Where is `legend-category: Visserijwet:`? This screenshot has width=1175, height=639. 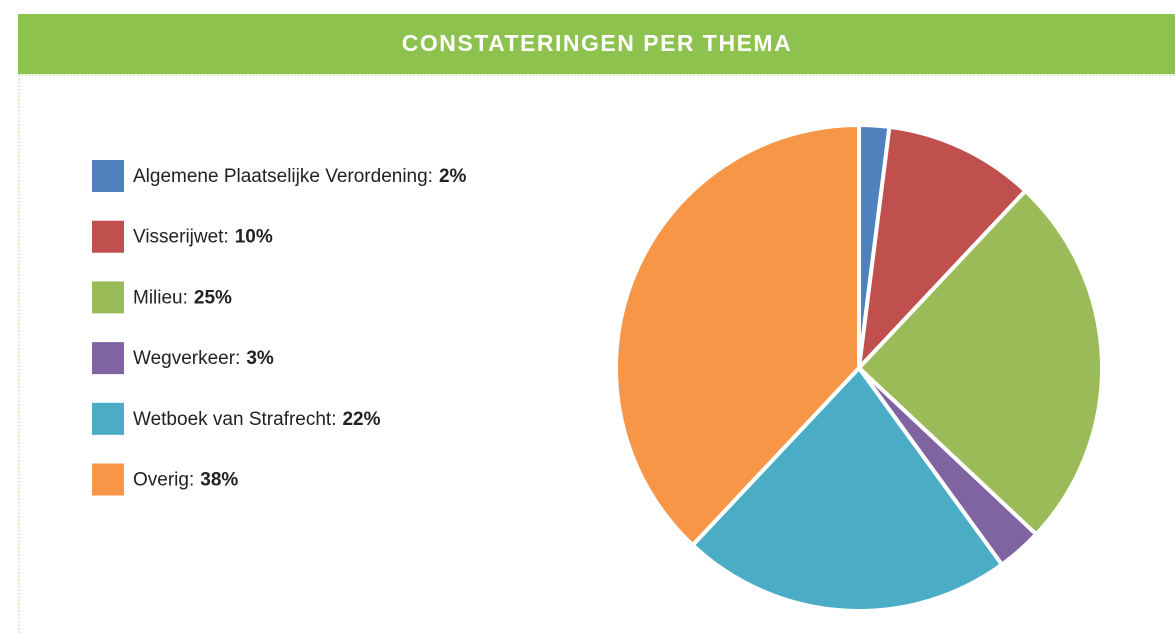
legend-category: Visserijwet: is located at coordinates (181, 237).